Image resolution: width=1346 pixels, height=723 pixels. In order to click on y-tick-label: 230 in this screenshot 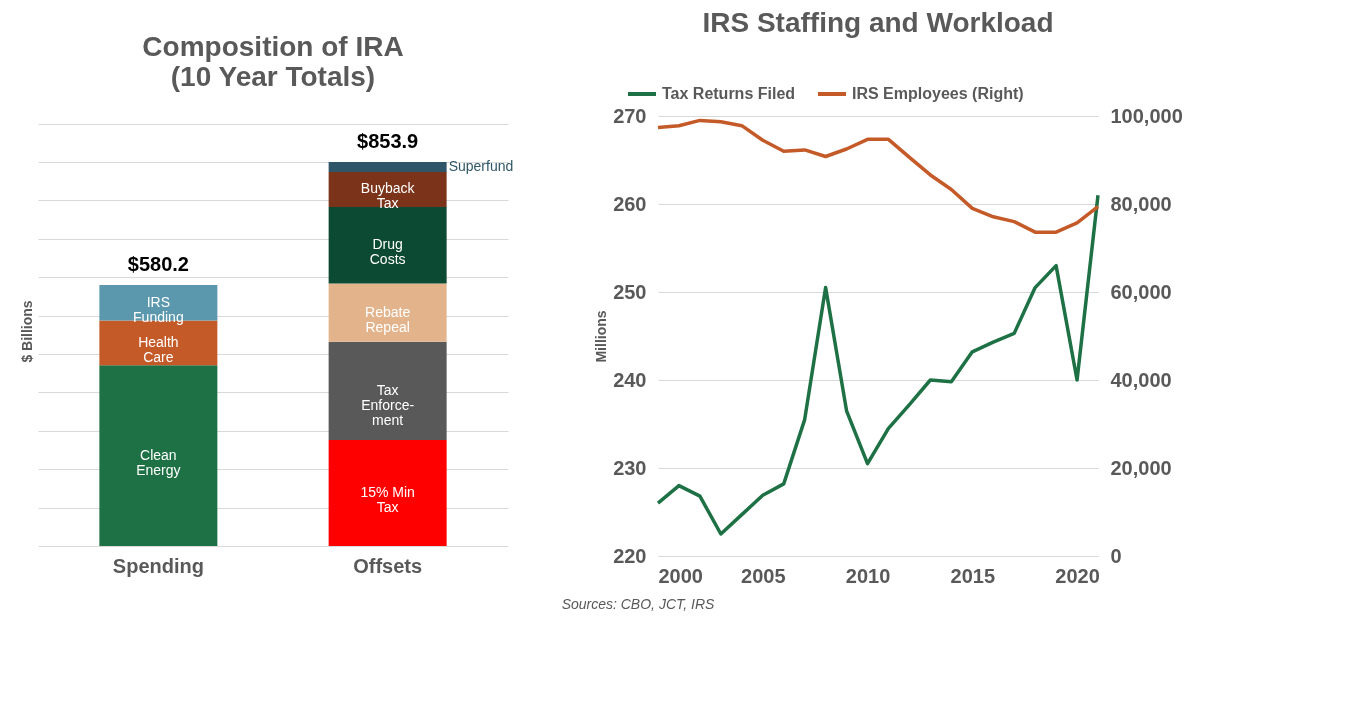, I will do `click(630, 467)`.